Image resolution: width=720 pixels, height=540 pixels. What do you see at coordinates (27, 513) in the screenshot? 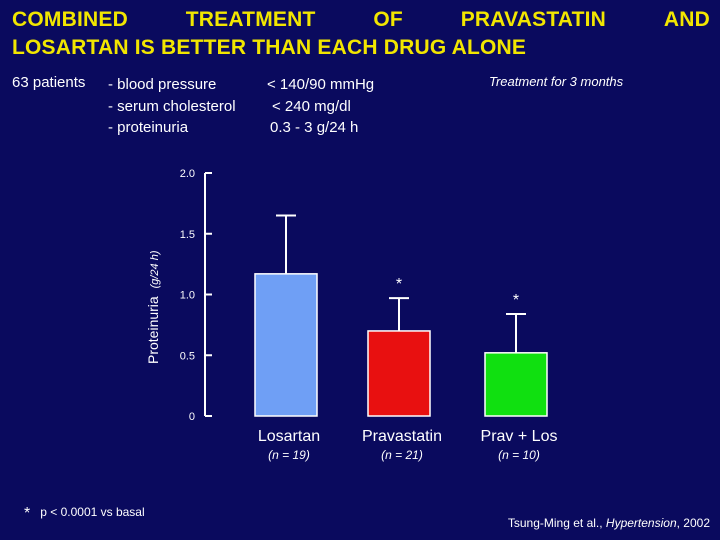
I see `footnote-symbol: *` at bounding box center [27, 513].